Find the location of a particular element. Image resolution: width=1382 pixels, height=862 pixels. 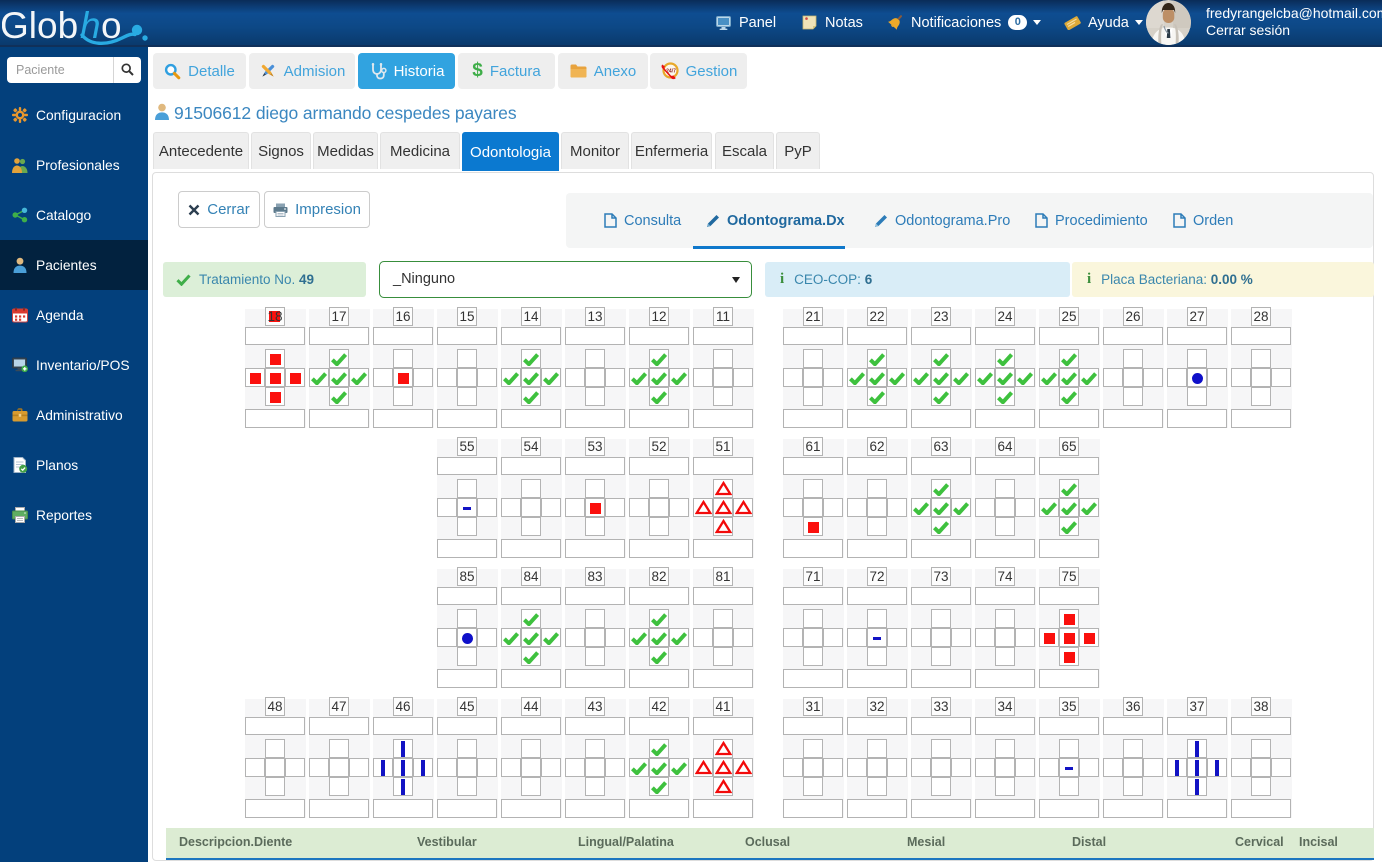

svg-text: o is located at coordinates (111, 25).